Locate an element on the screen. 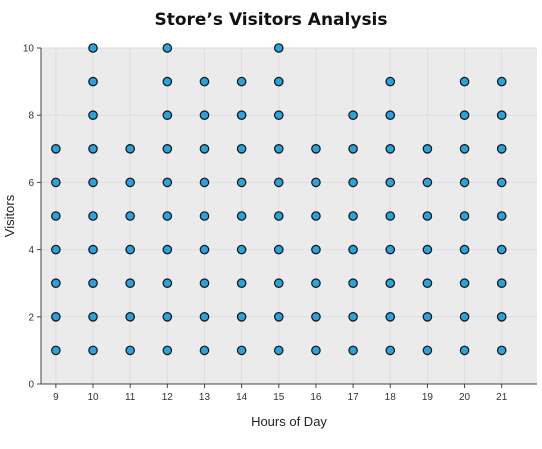 This screenshot has width=542, height=449. y-axis-label: Visitors is located at coordinates (9, 215).